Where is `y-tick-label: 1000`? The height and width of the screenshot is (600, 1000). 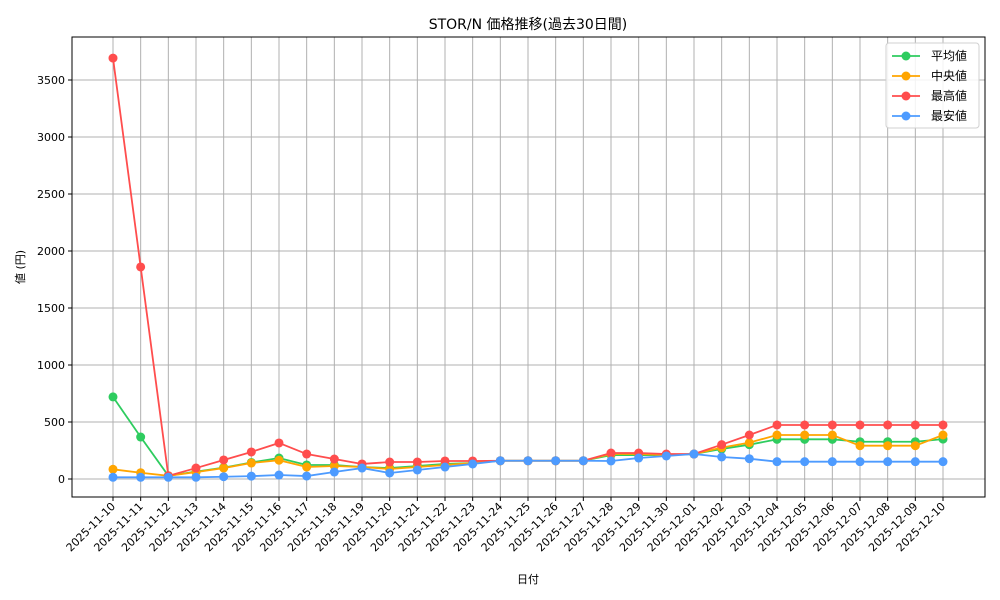
y-tick-label: 1000 is located at coordinates (51, 365).